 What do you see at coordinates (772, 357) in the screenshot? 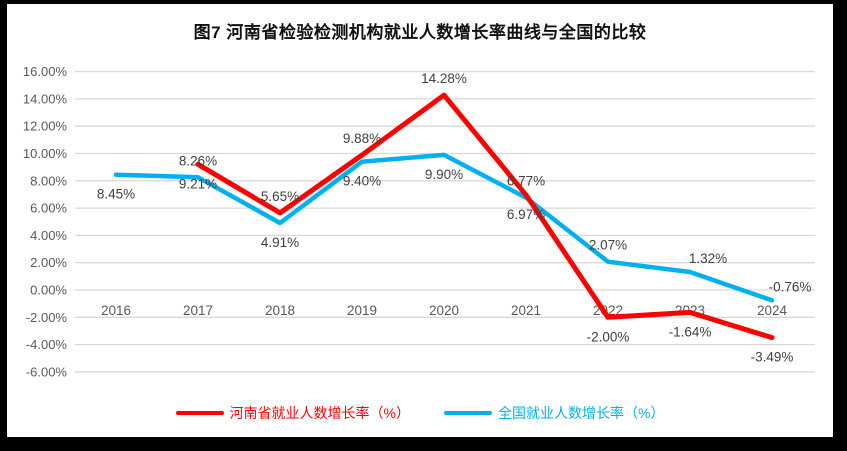
I see `data-label: -3.49%` at bounding box center [772, 357].